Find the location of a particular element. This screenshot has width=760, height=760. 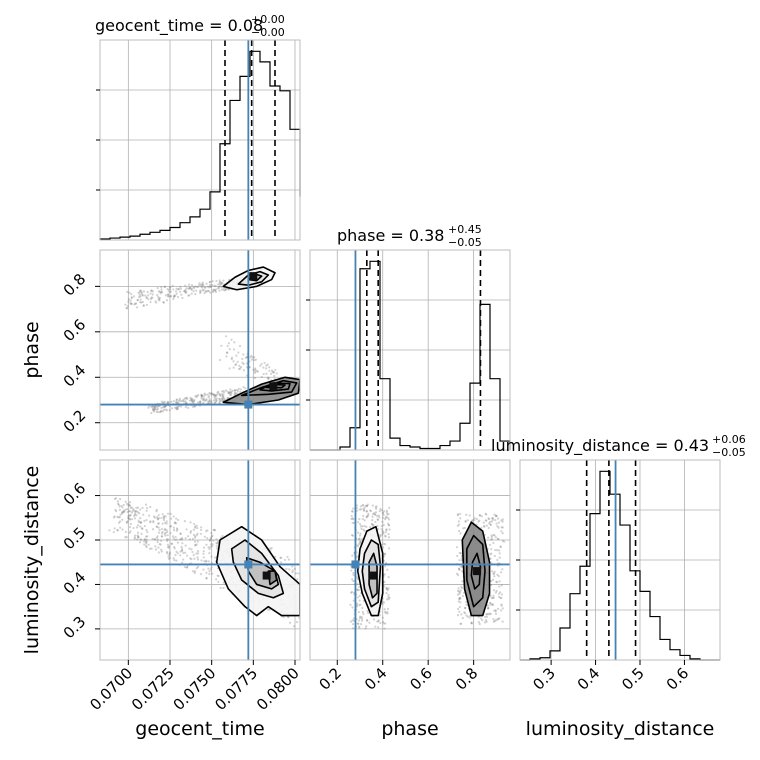

title-geocent-time-plus: +0.00 is located at coordinates (268, 19).